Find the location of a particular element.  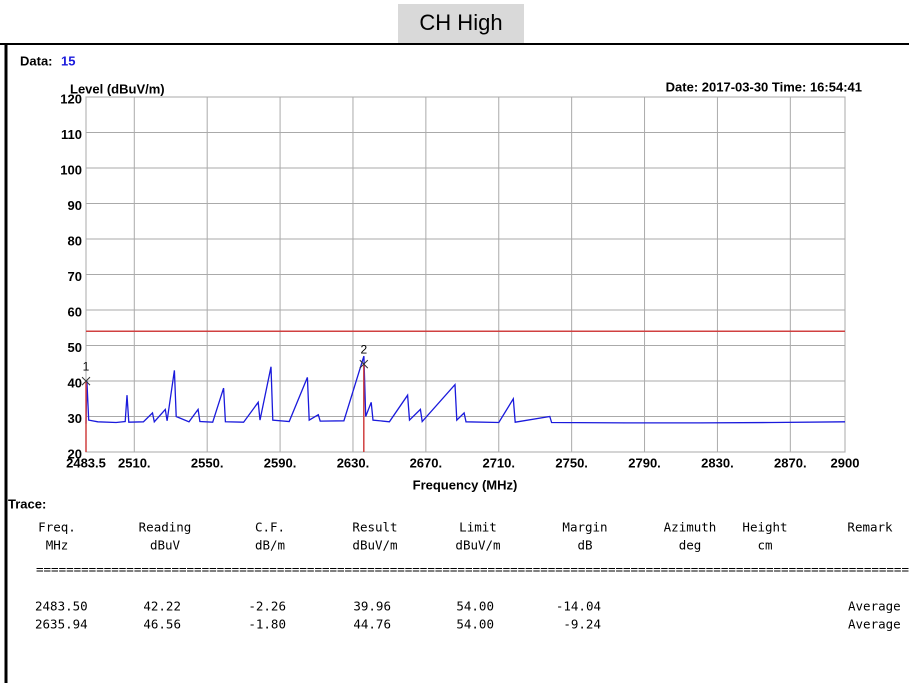

marker-label: 1 is located at coordinates (86, 366).